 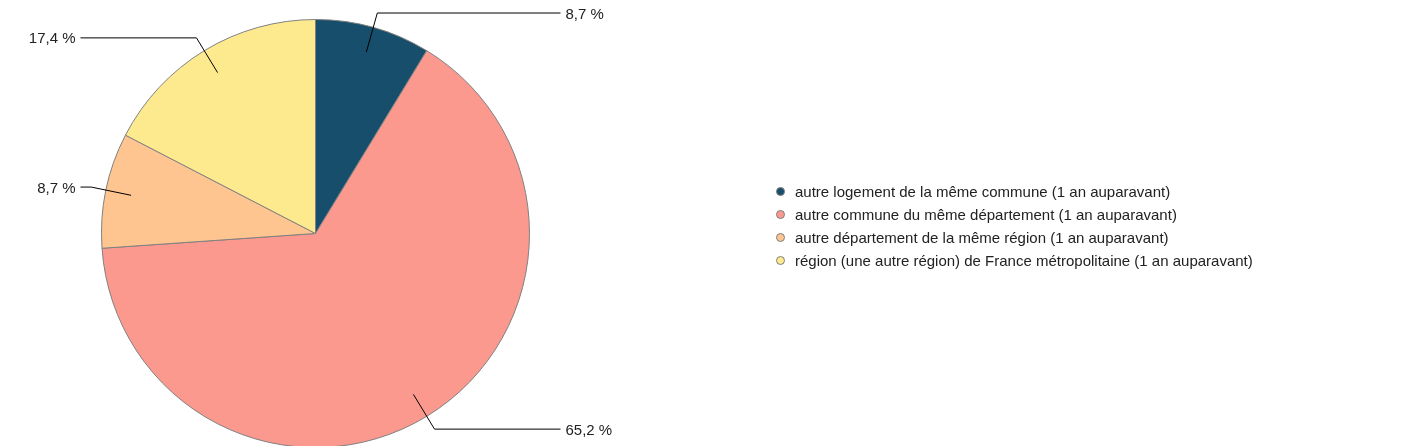 I want to click on legend-label: région (une autre région) de France métropolitaine (1 an auparavant), so click(x=1024, y=260).